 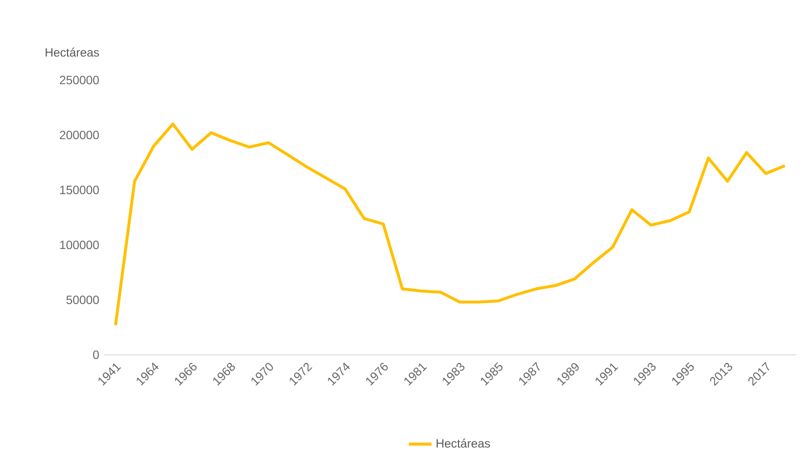 I want to click on y-tick-label: 50000, so click(x=82, y=300).